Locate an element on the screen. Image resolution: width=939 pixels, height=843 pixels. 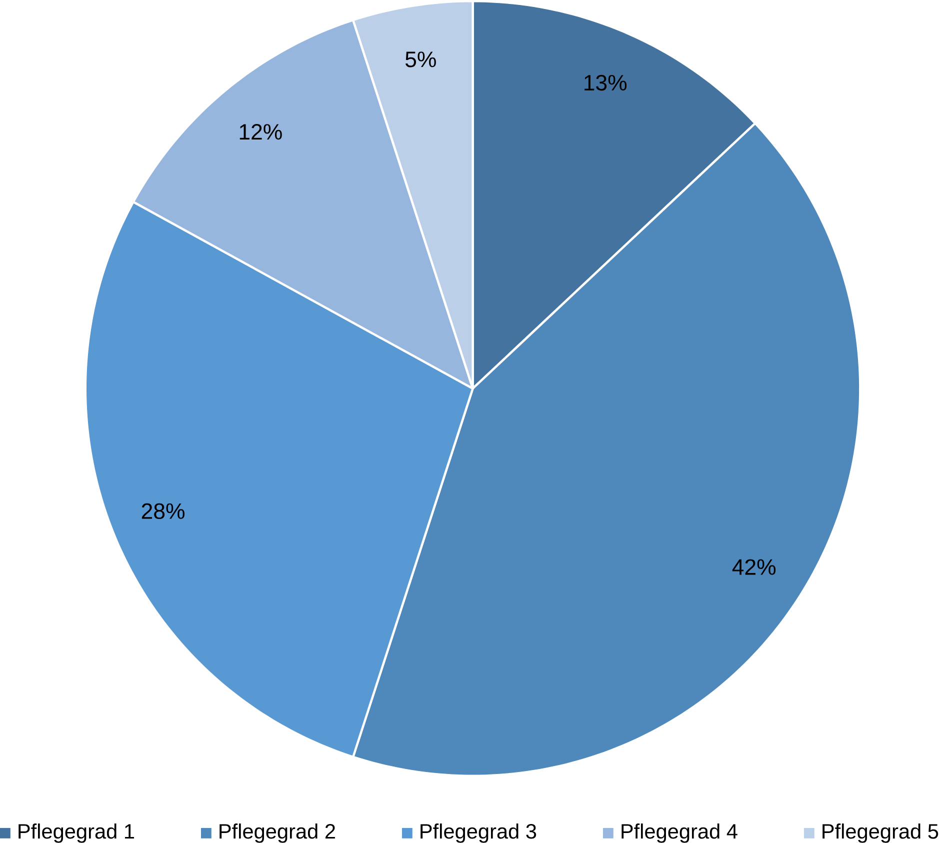
data-label: 42% is located at coordinates (754, 567).